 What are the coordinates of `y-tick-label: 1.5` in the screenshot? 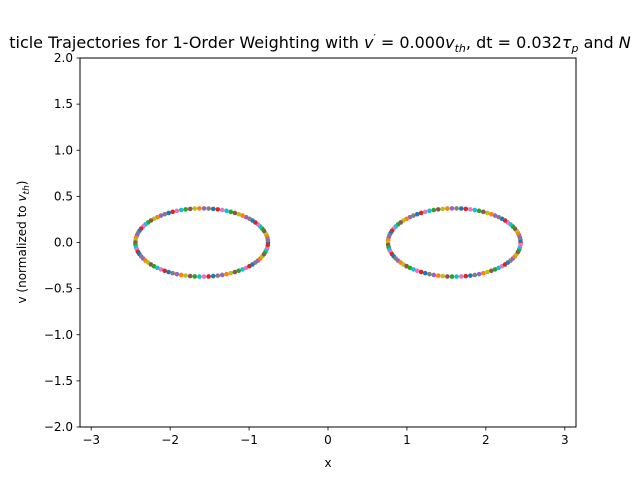 It's located at (63, 104).